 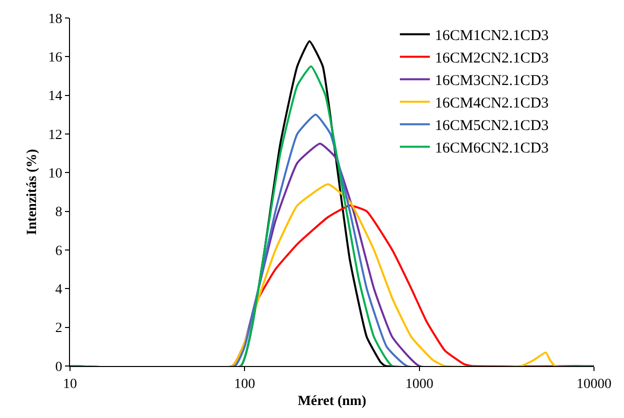 I want to click on legend-label: 16CM5CN2.1CD3, so click(x=491, y=126).